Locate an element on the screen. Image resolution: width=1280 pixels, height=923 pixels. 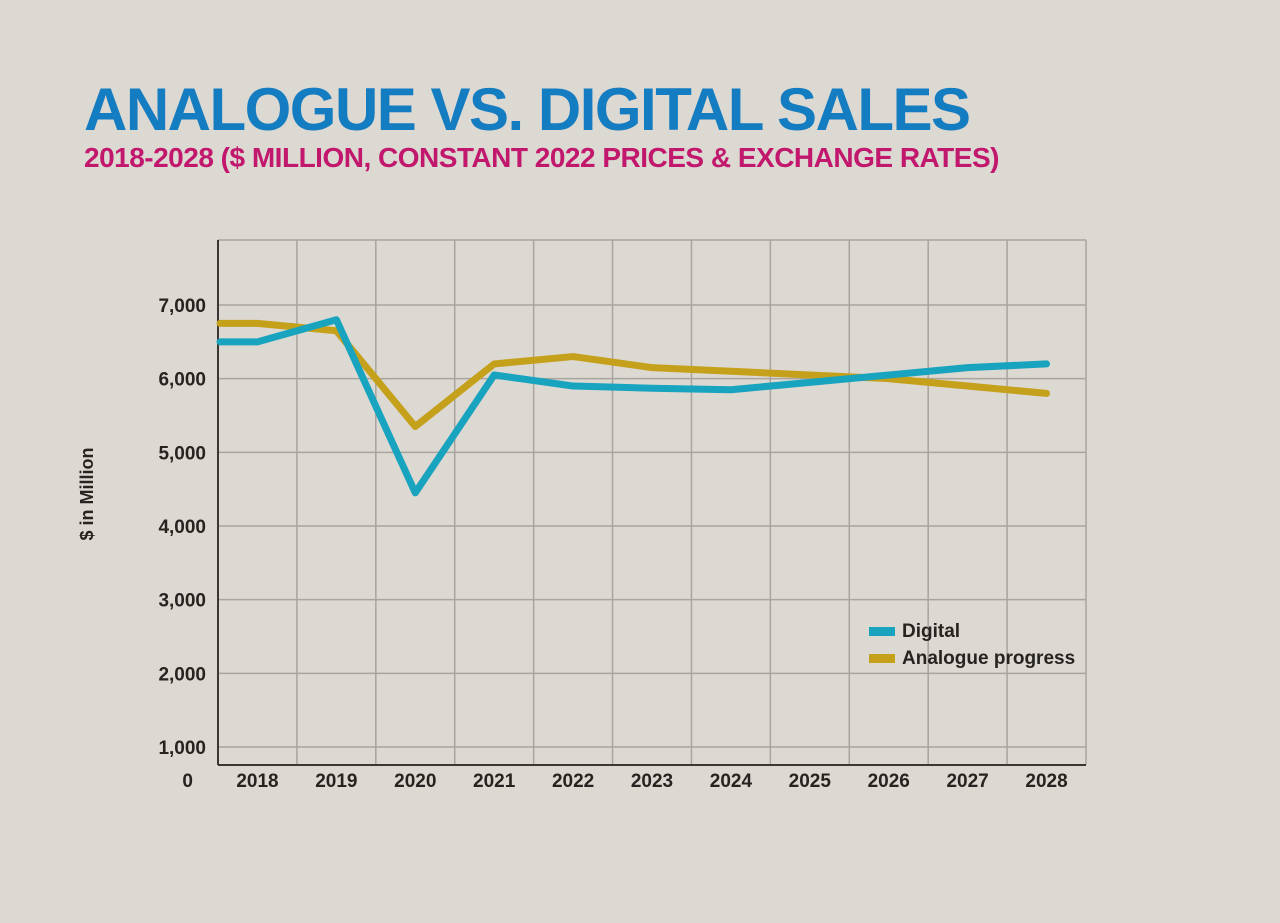
x-tick-label: 2023 is located at coordinates (652, 781).